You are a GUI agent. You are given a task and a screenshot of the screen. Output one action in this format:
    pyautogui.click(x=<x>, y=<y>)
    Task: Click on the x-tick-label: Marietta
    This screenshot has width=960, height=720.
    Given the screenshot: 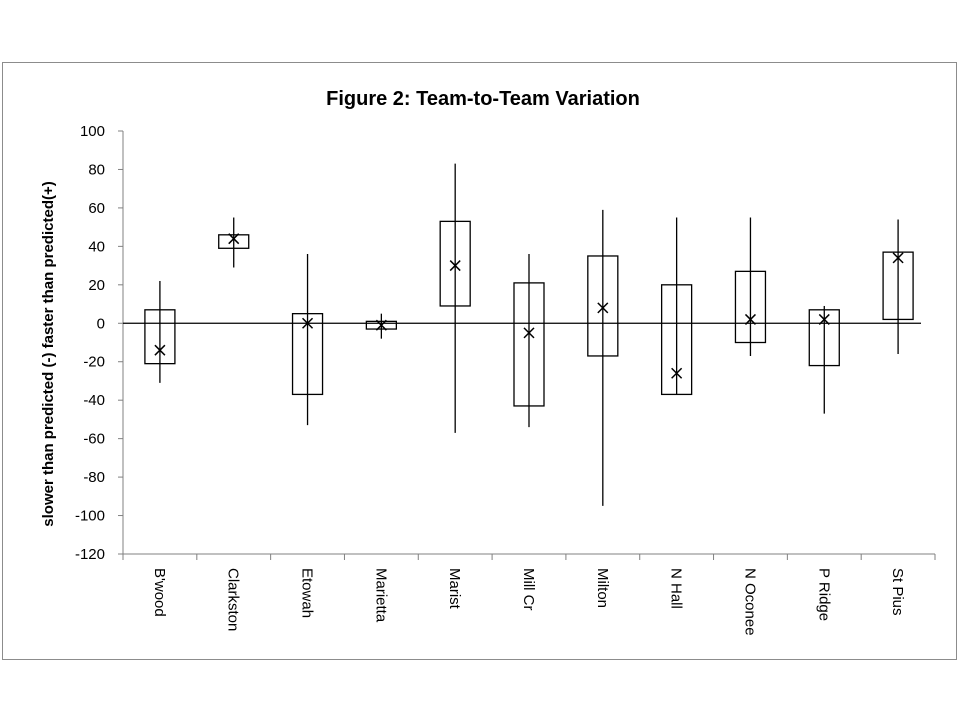 What is the action you would take?
    pyautogui.click(x=380, y=595)
    